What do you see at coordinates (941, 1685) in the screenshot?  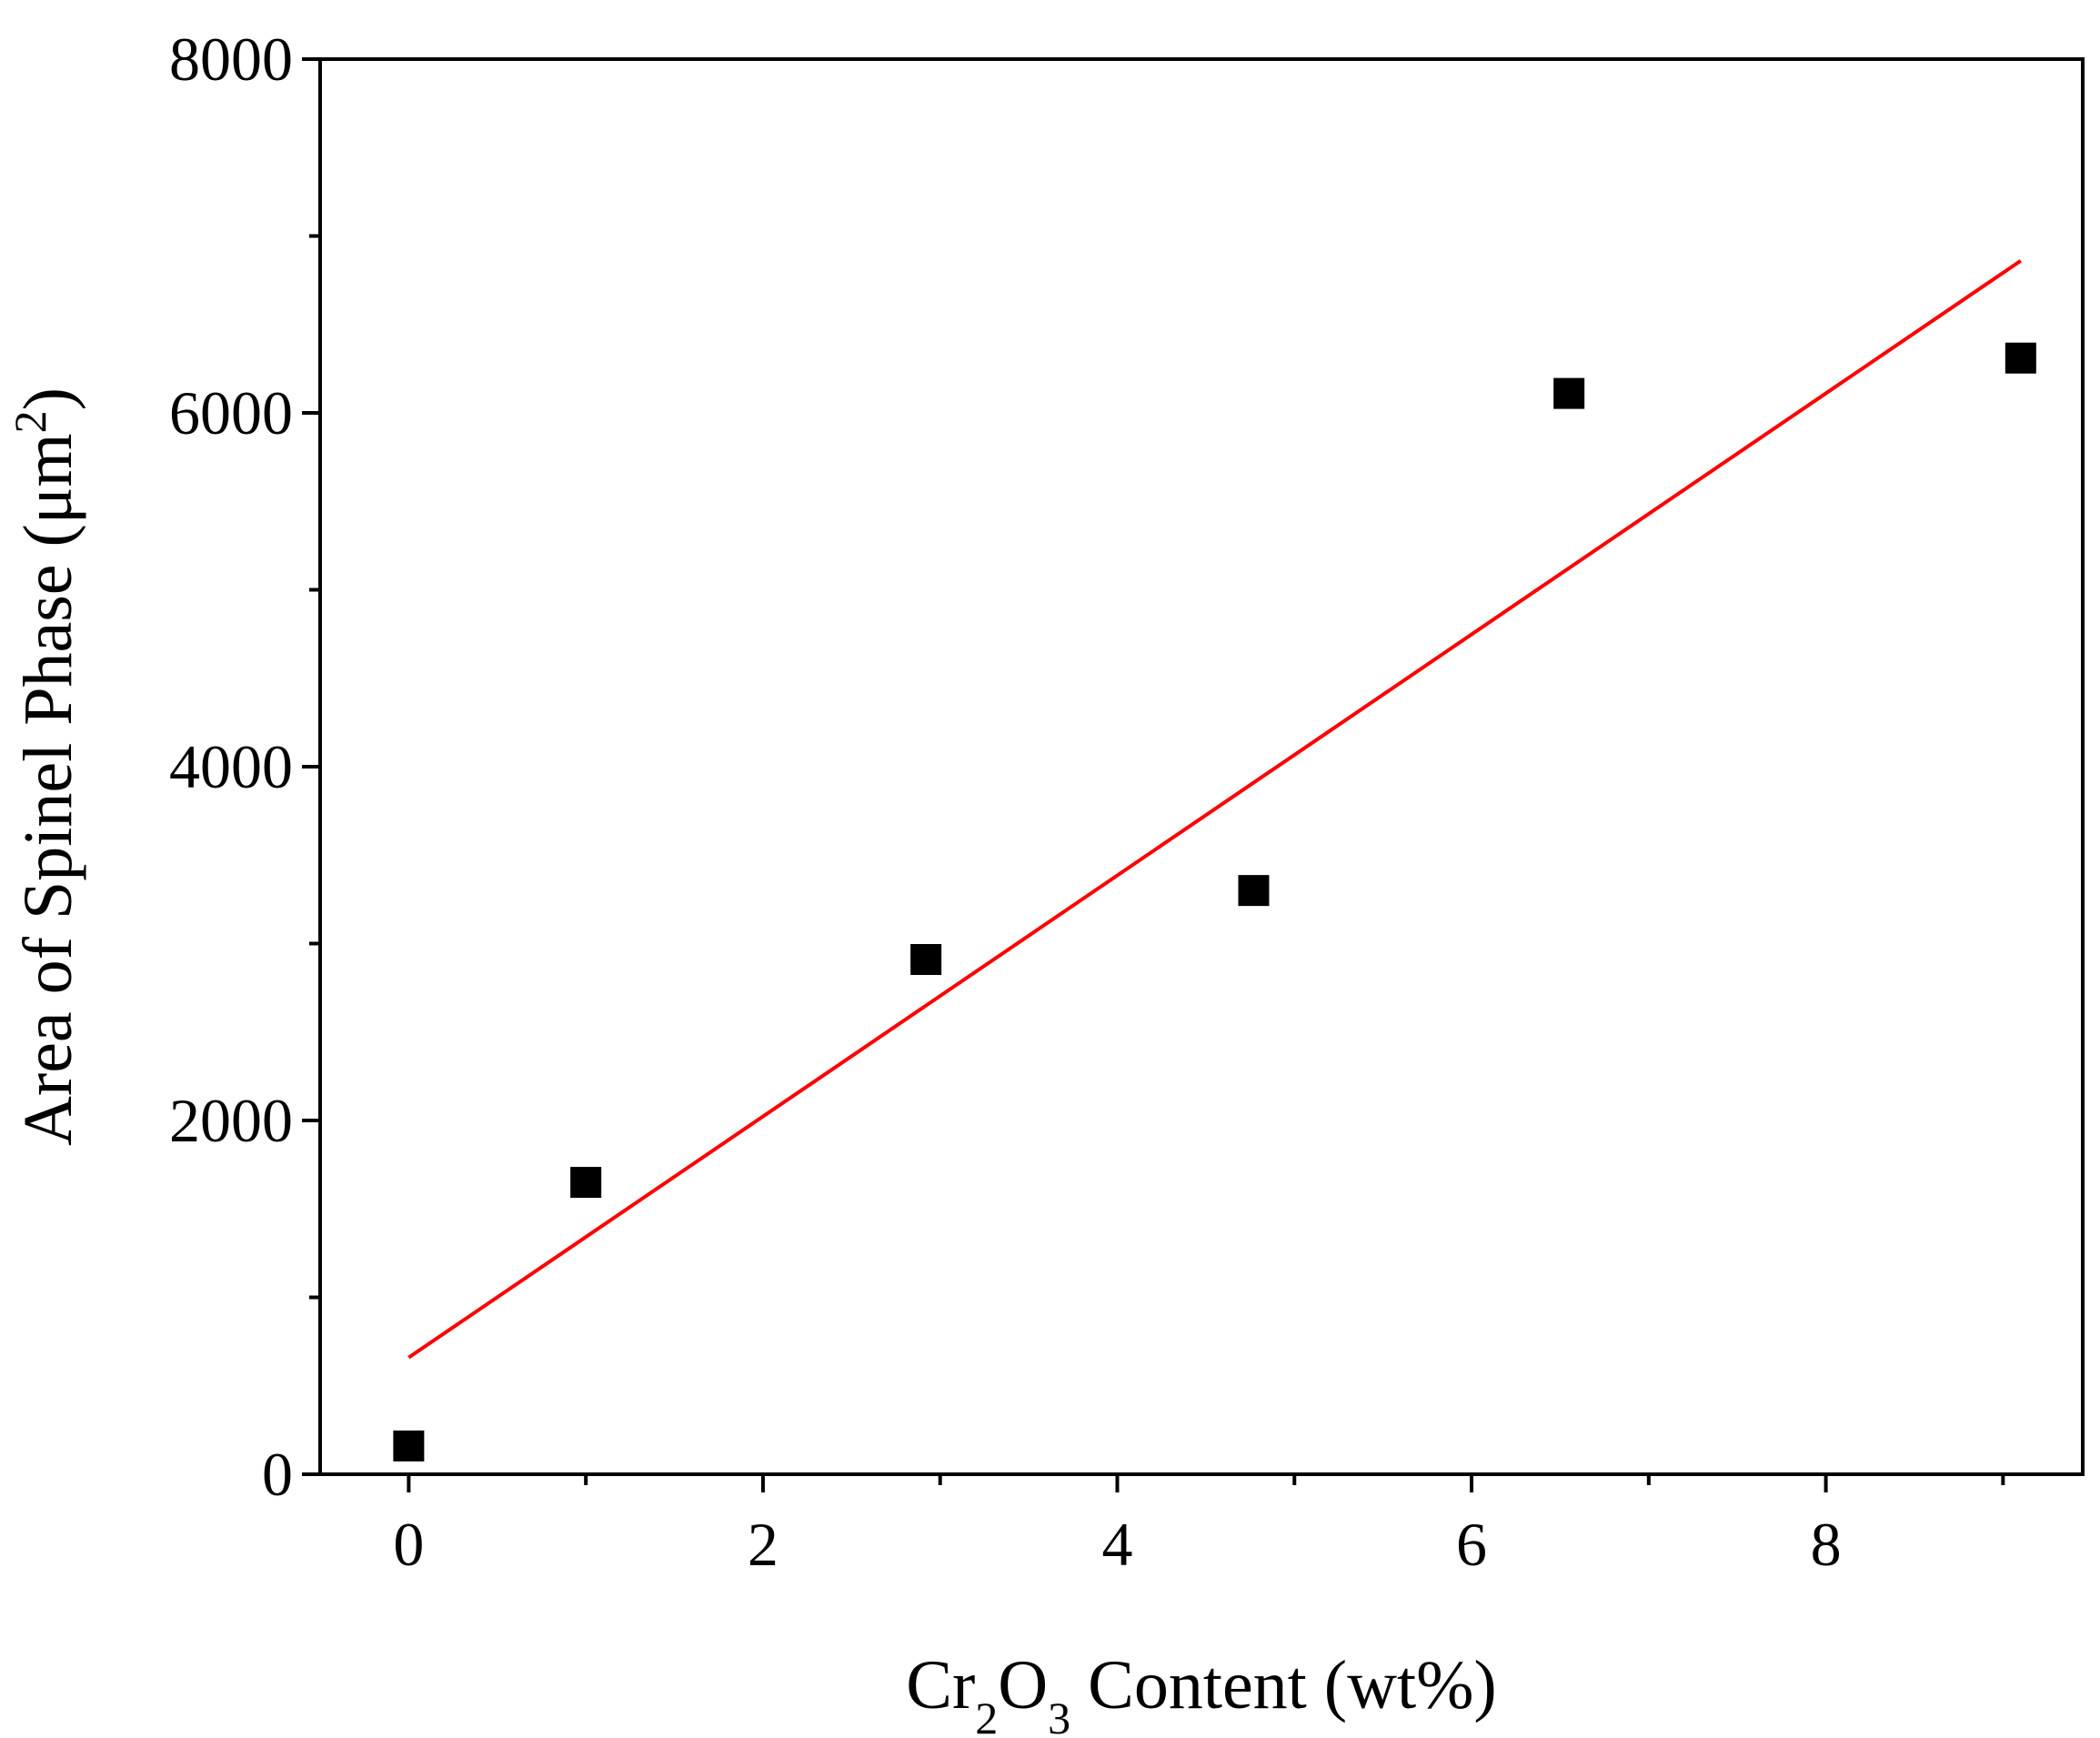 I see `x-axis-title-part: Cr` at bounding box center [941, 1685].